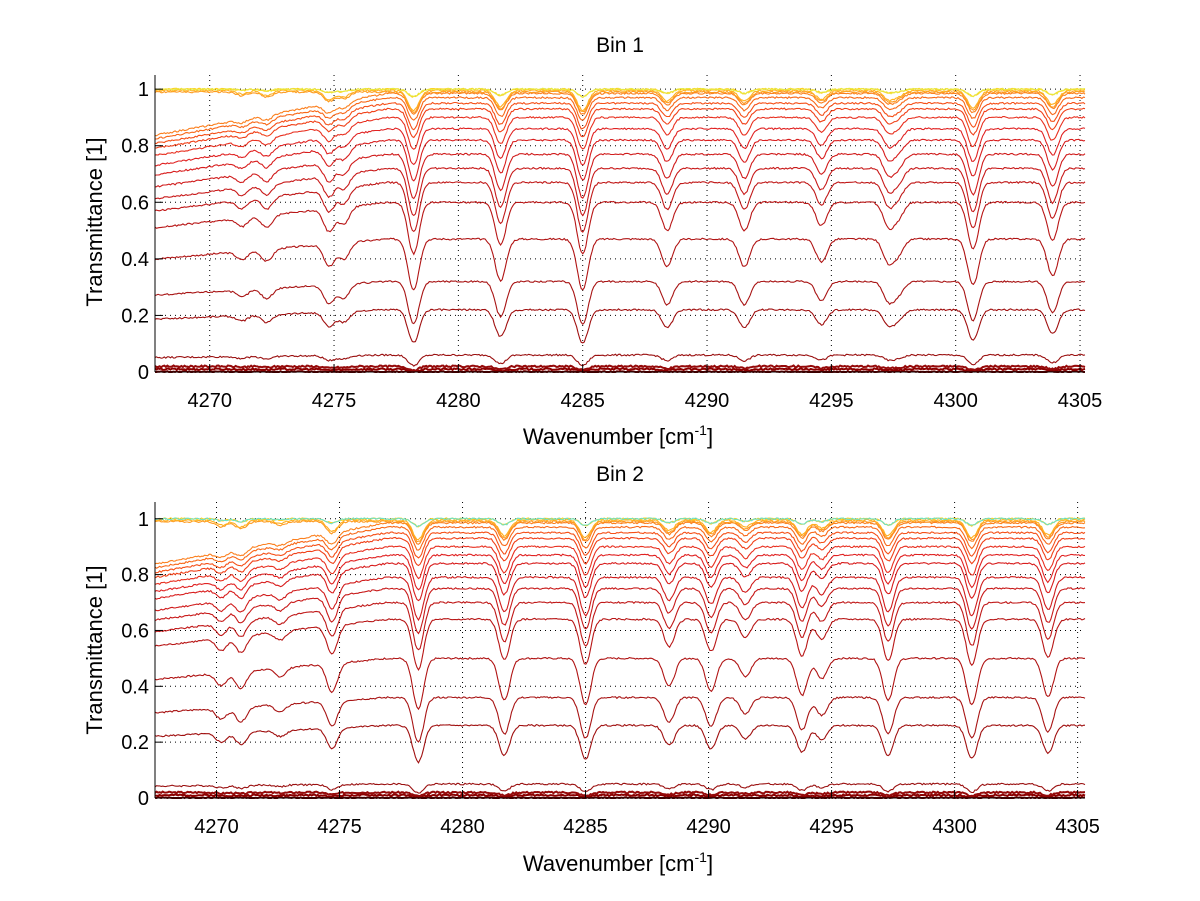 The height and width of the screenshot is (901, 1200). What do you see at coordinates (620, 45) in the screenshot?
I see `chart-title: Bin 1` at bounding box center [620, 45].